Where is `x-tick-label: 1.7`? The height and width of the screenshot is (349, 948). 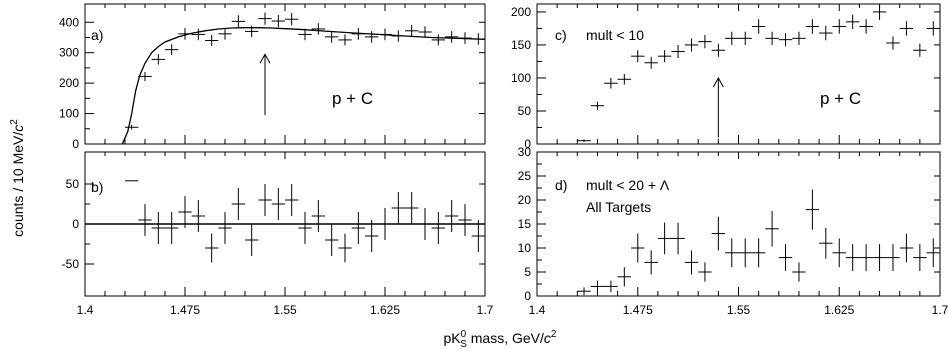 x-tick-label: 1.7 is located at coordinates (940, 310).